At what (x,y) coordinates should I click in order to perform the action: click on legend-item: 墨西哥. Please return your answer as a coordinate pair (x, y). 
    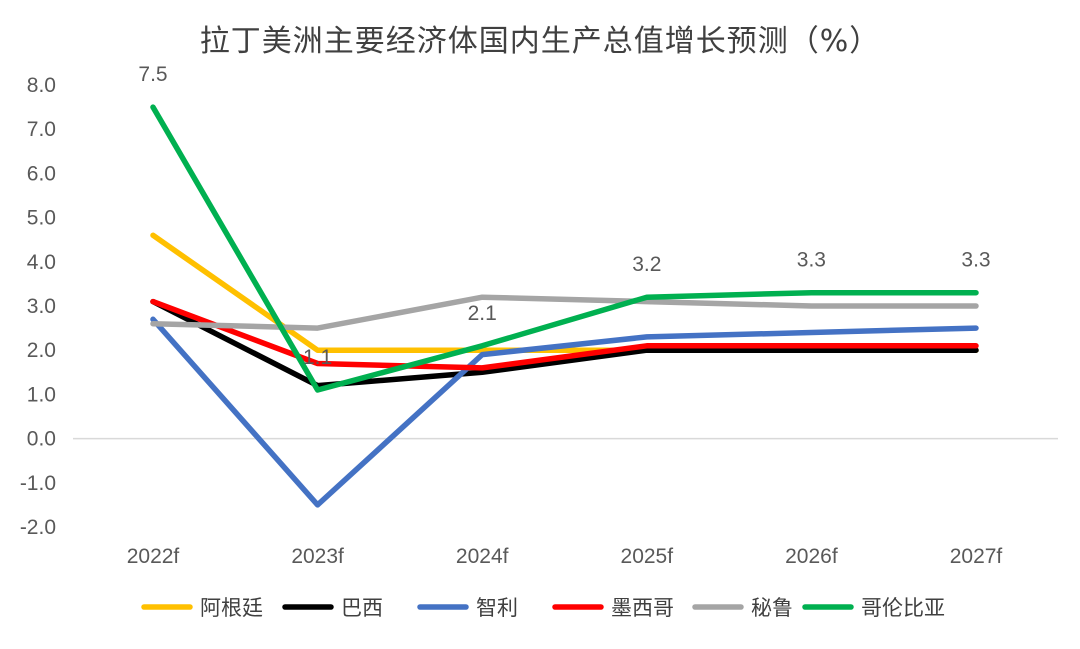
    Looking at the image, I should click on (613, 608).